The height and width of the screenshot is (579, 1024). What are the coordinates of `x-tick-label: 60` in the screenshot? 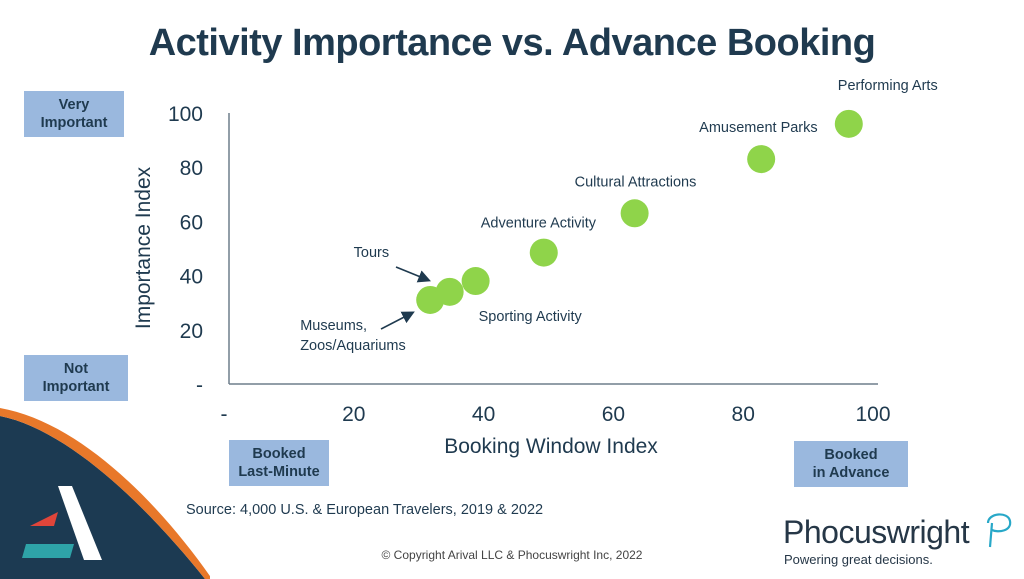 It's located at (613, 414).